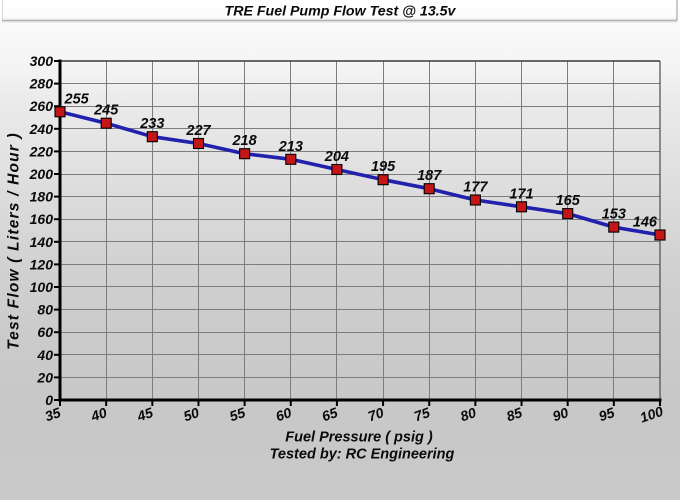 This screenshot has width=680, height=500. Describe the element at coordinates (144, 414) in the screenshot. I see `svg-text: 45` at that location.